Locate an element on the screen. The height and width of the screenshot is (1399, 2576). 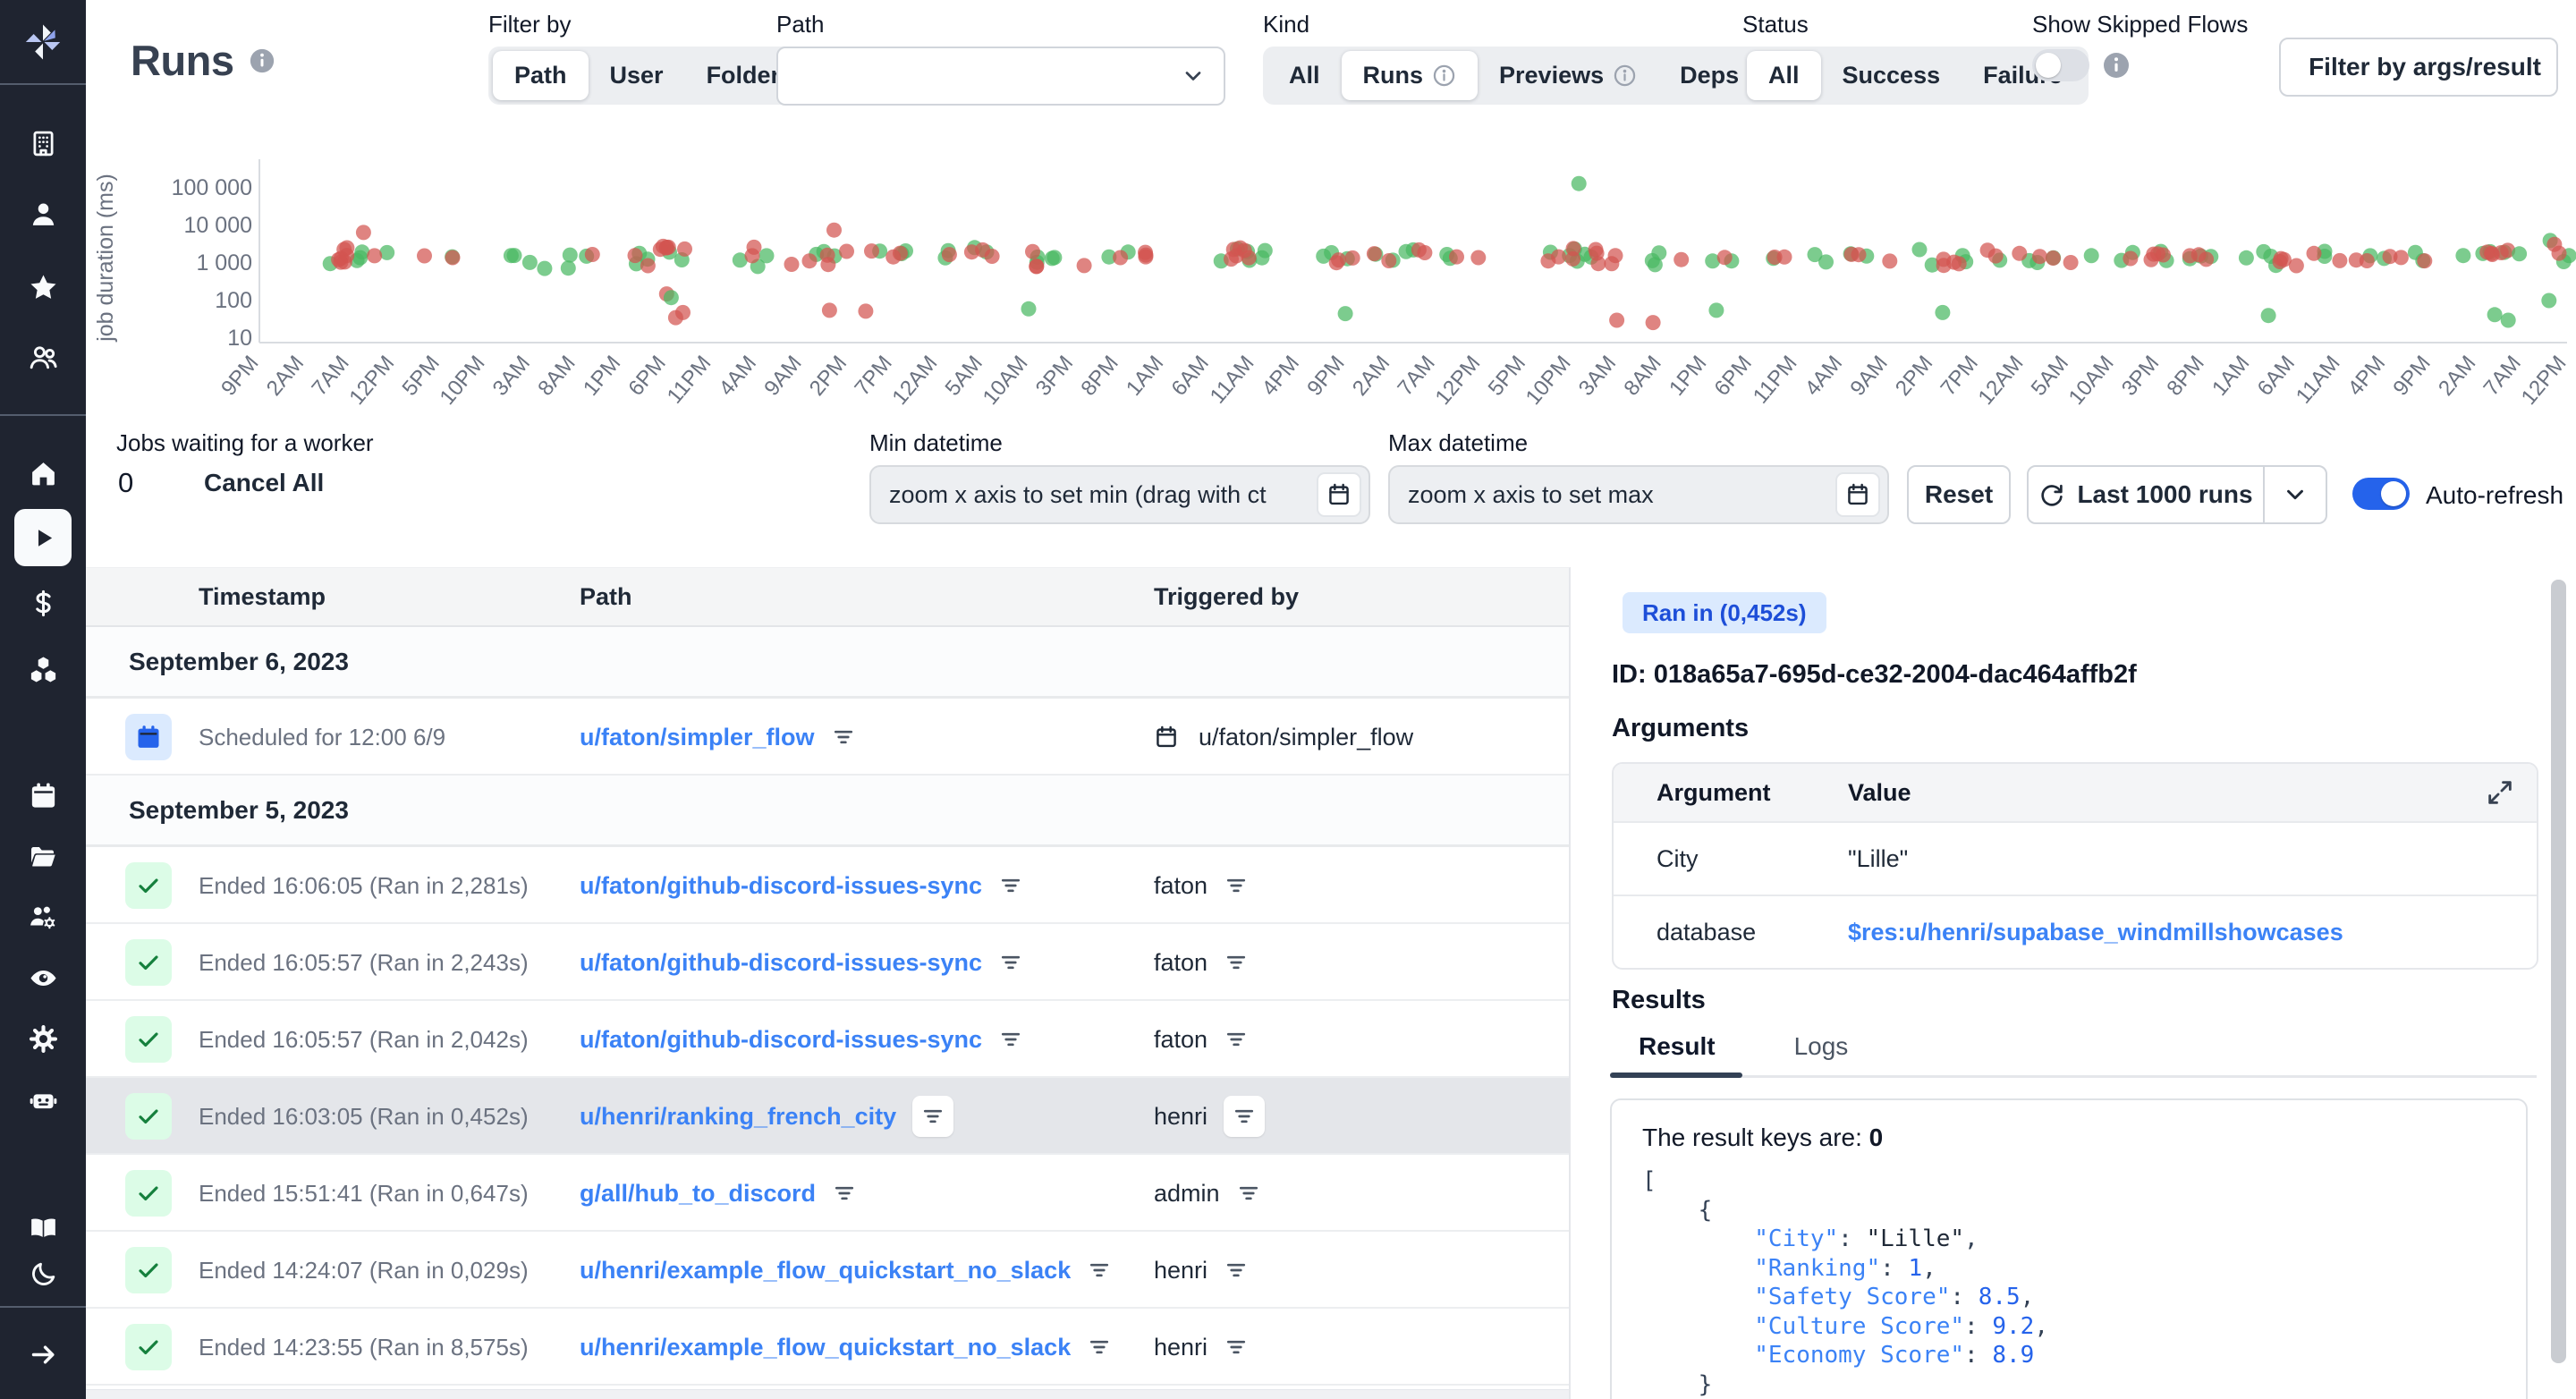
max-datetime-input: zoom x axis to set max is located at coordinates (1638, 494).